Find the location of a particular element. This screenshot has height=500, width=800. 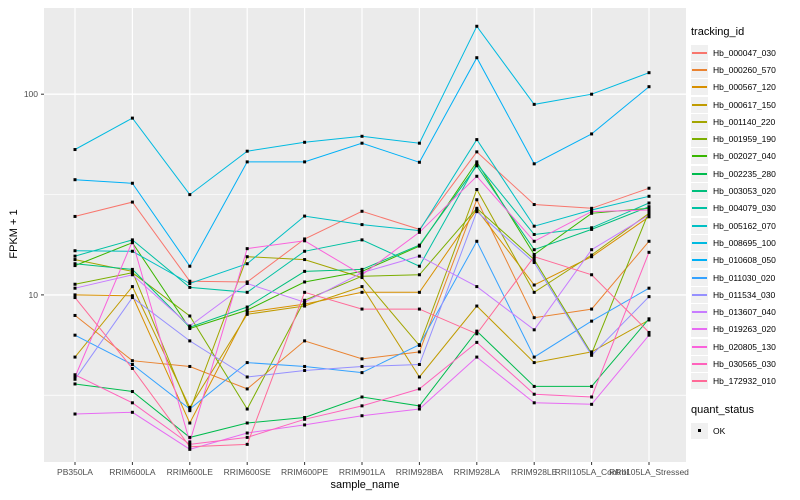

y-tick-label: 10 is located at coordinates (34, 295).